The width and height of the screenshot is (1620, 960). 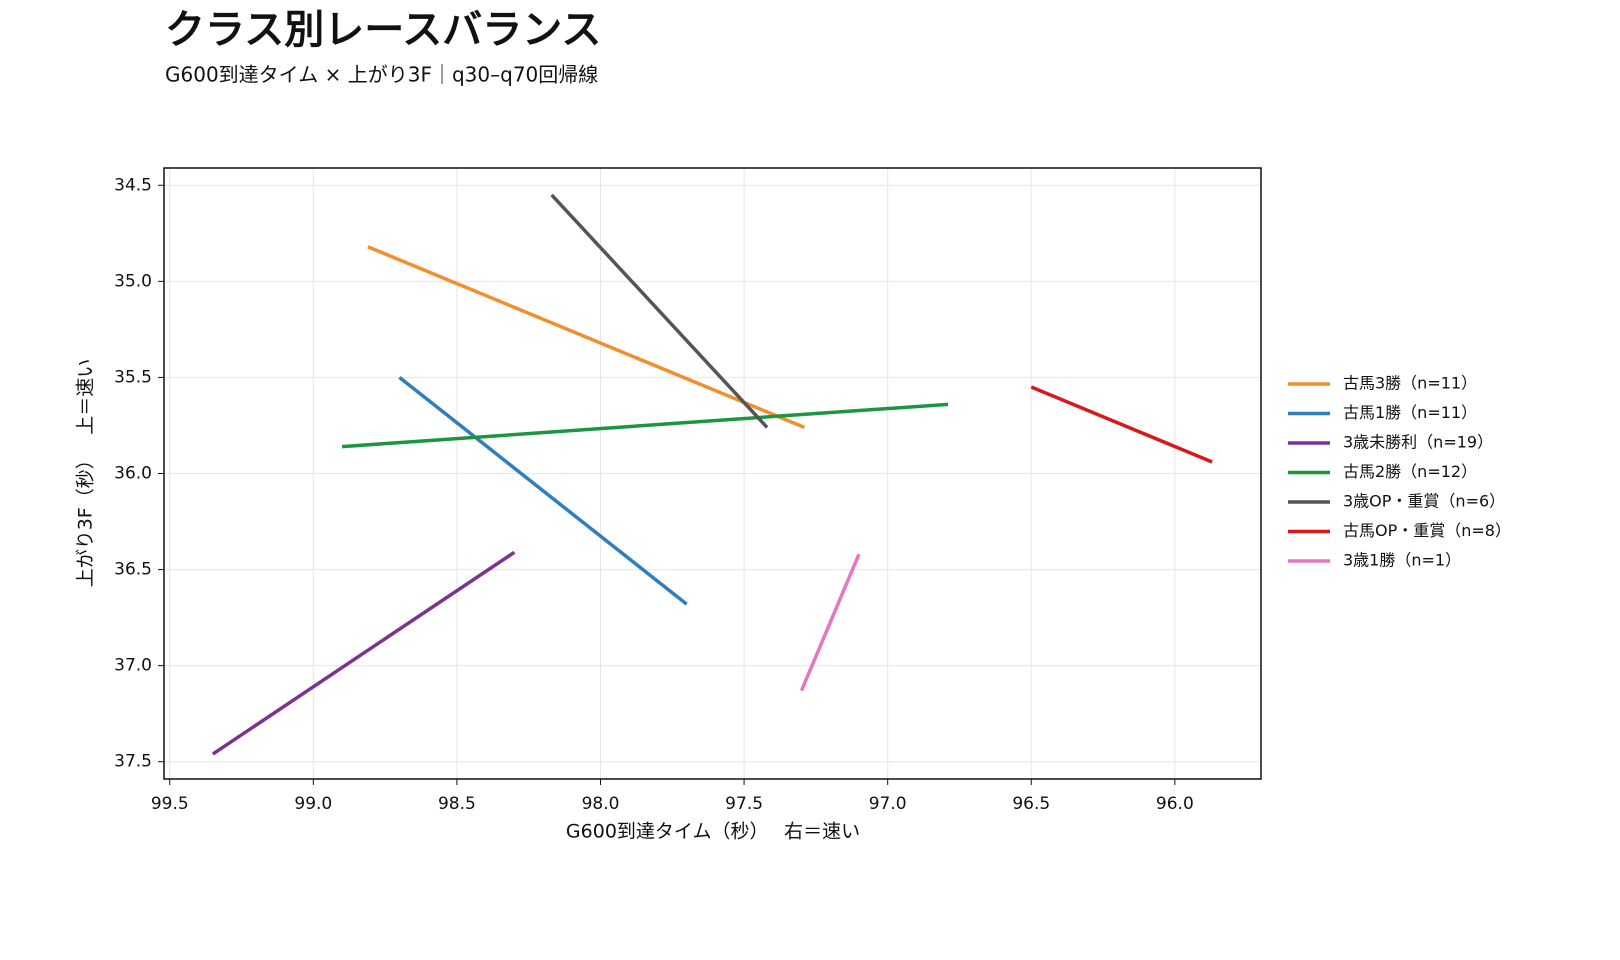 I want to click on legend-label: 古馬3勝（n=11）, so click(x=1410, y=383).